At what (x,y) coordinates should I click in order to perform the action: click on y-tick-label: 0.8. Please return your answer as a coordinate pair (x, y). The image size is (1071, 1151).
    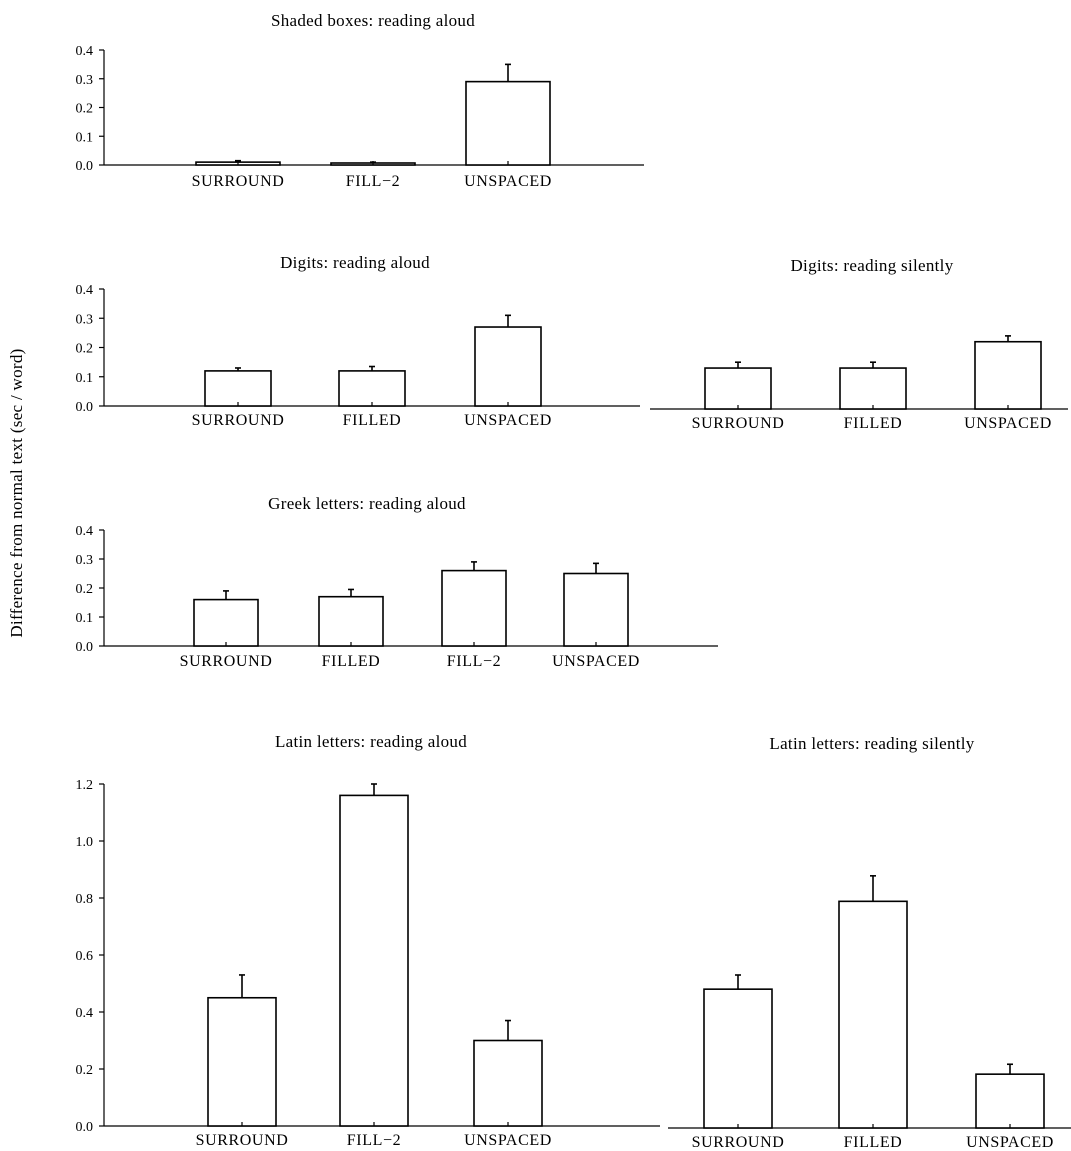
    Looking at the image, I should click on (85, 899).